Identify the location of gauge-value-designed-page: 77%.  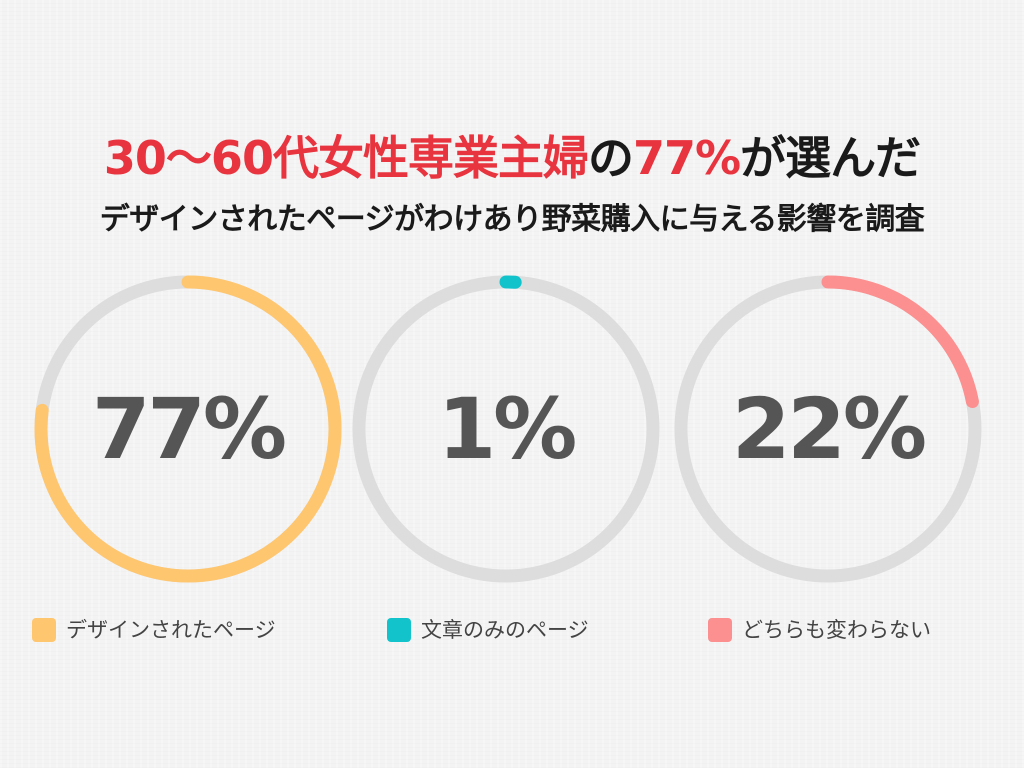
(188, 429).